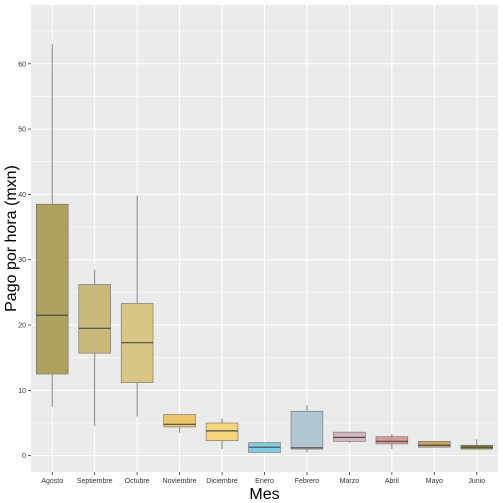 Image resolution: width=503 pixels, height=503 pixels. I want to click on box-mayo, so click(434, 444).